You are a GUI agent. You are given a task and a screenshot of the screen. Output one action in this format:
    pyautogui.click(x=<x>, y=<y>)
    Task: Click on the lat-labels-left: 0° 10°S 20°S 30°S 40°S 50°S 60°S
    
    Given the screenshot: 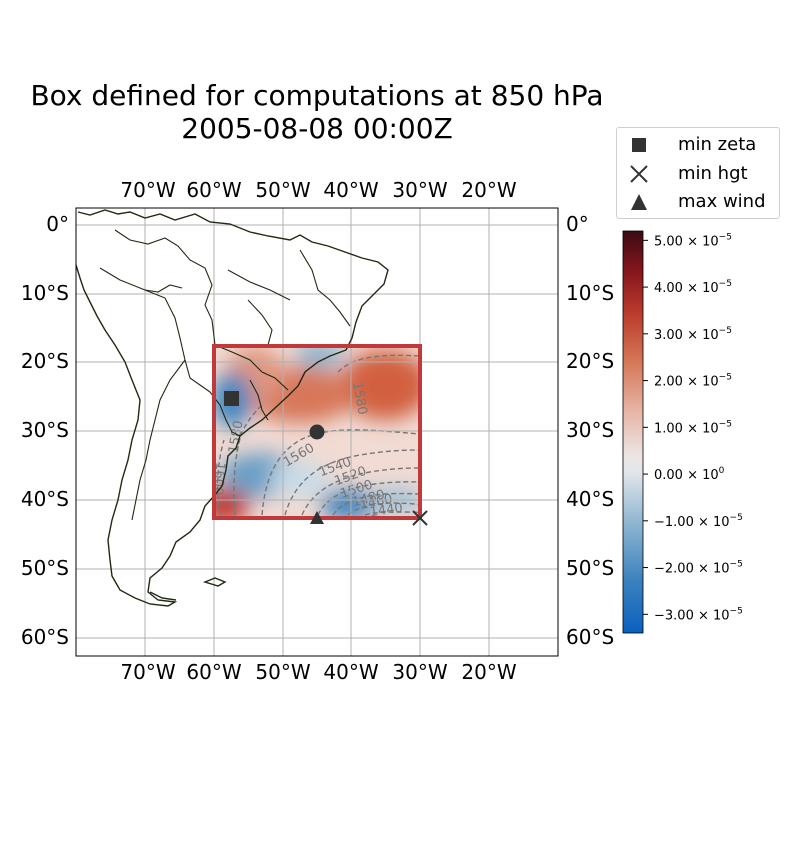 What is the action you would take?
    pyautogui.click(x=45, y=430)
    